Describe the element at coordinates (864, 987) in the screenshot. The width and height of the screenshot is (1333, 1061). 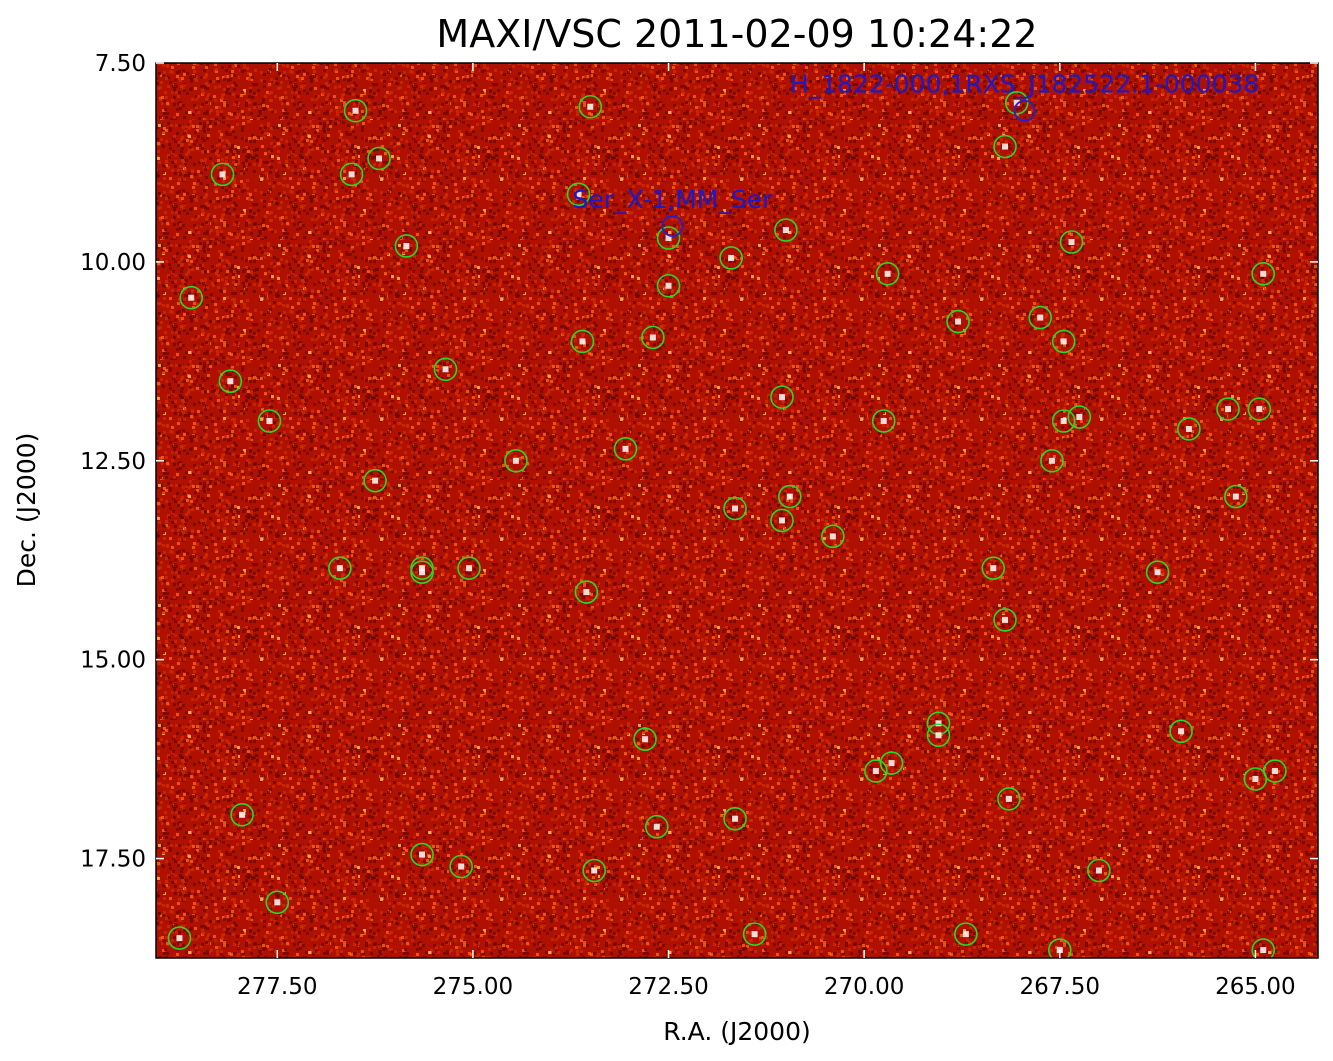
I see `x-tick-label: 270.00` at that location.